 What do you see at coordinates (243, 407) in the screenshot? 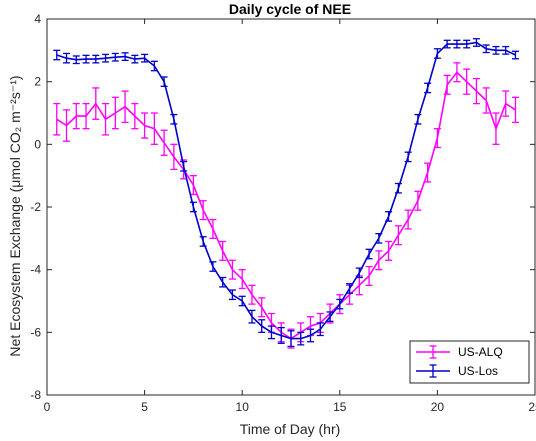
I see `x-tick-label: 10` at bounding box center [243, 407].